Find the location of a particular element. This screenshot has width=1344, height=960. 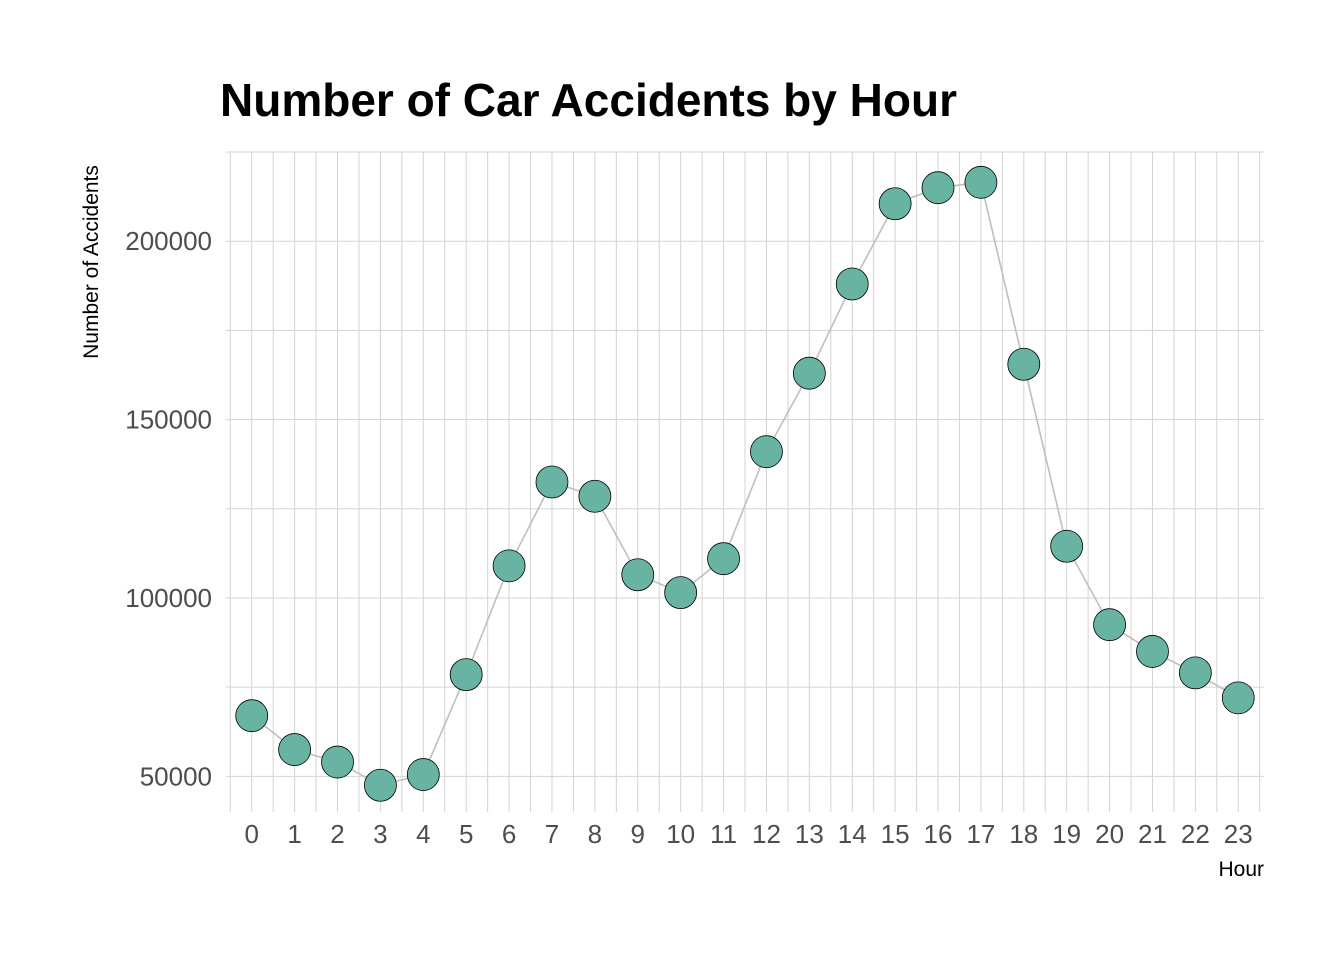

x-tick-label: 5 is located at coordinates (466, 834).